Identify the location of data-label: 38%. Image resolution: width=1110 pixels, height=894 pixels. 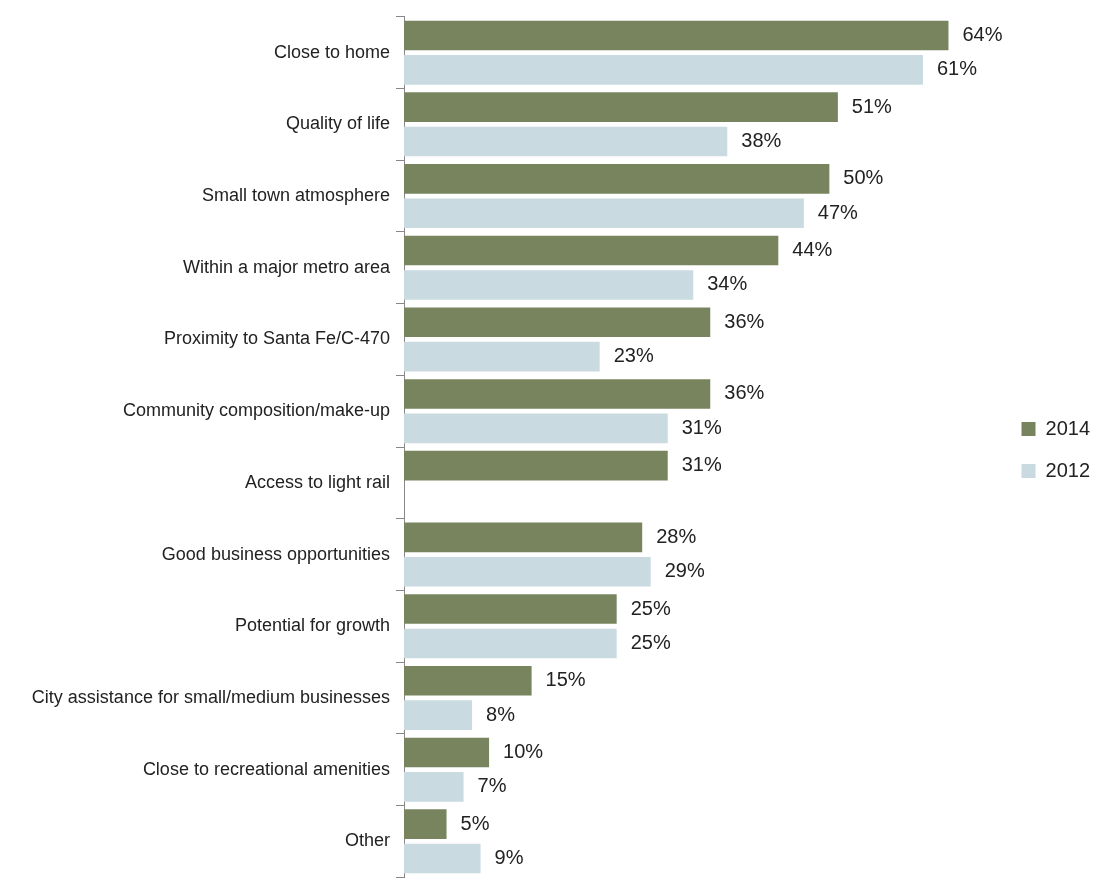
(761, 140).